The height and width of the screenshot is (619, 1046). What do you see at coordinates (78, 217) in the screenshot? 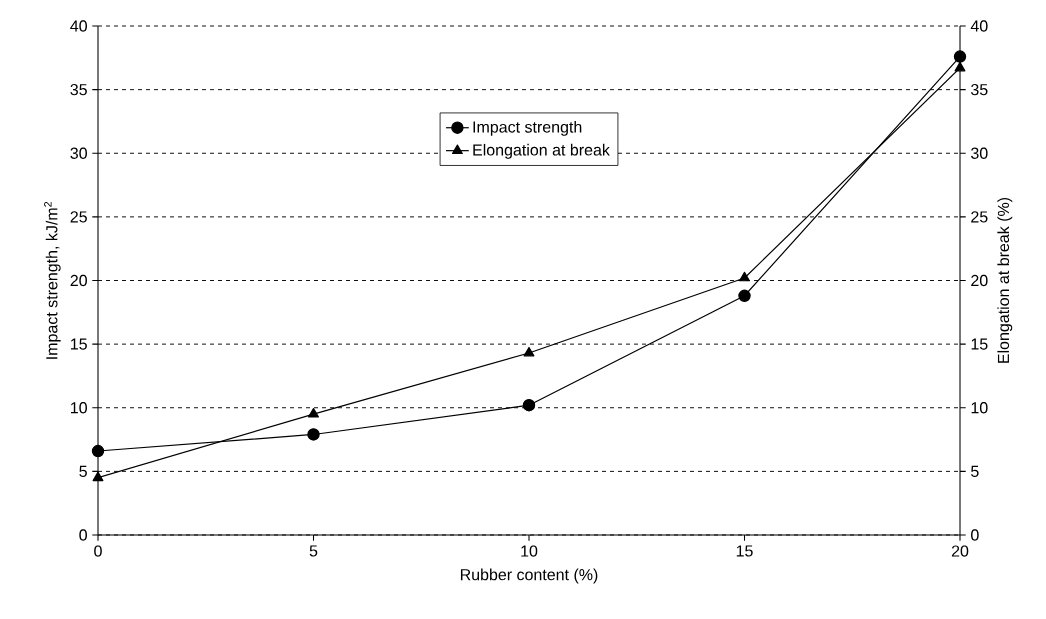
I see `y-tick-label: 25` at bounding box center [78, 217].